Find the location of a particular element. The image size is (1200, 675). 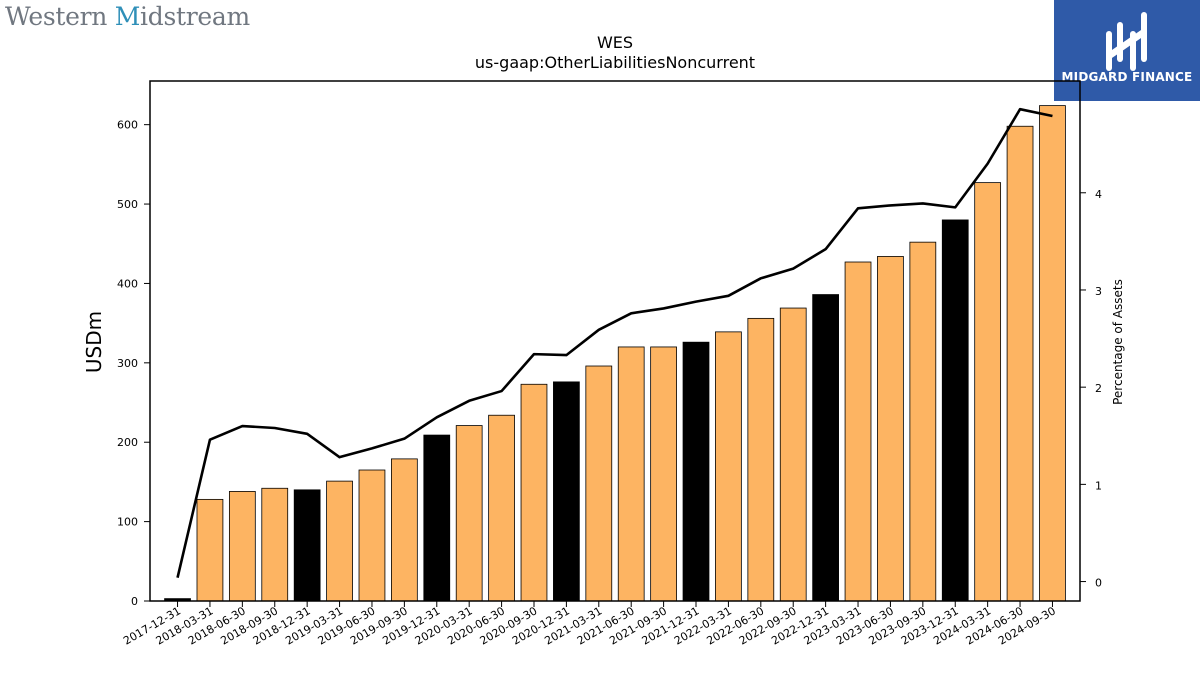

y2-tick-label: 0 is located at coordinates (1098, 583).